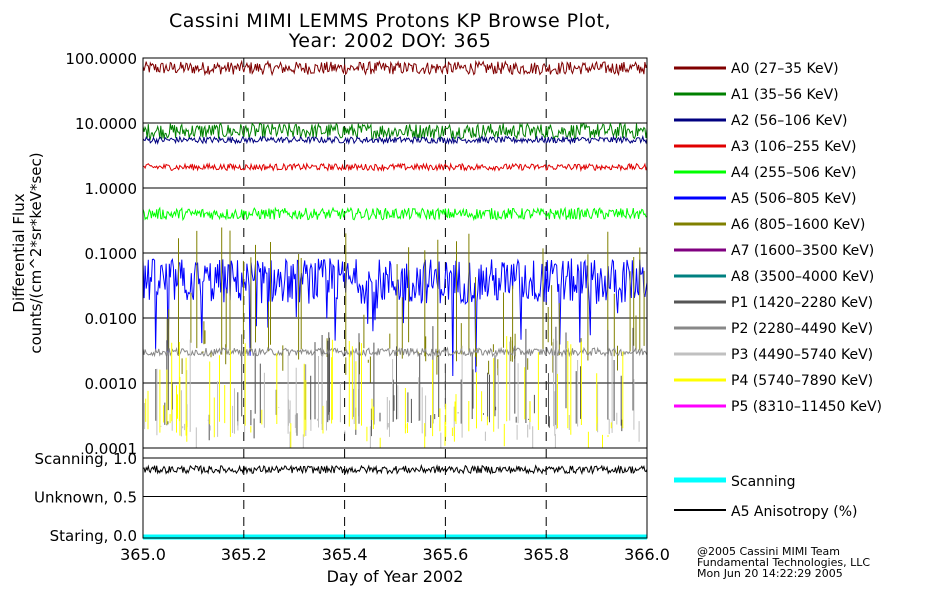 This screenshot has height=600, width=950. What do you see at coordinates (806, 407) in the screenshot?
I see `legend-label-P5: P5 (8310–11450 KeV)` at bounding box center [806, 407].